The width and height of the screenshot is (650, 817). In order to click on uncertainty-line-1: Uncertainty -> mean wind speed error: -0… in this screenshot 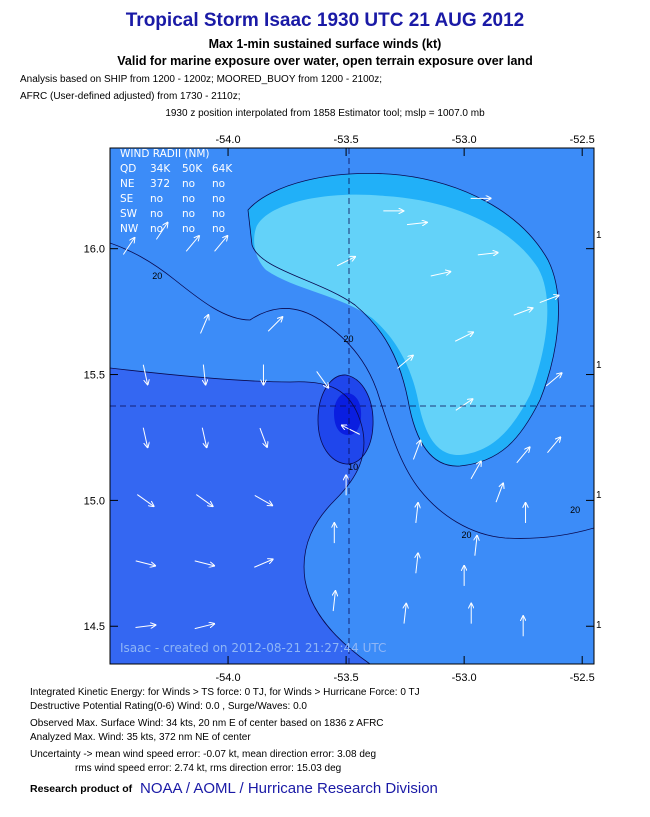, I will do `click(203, 754)`.